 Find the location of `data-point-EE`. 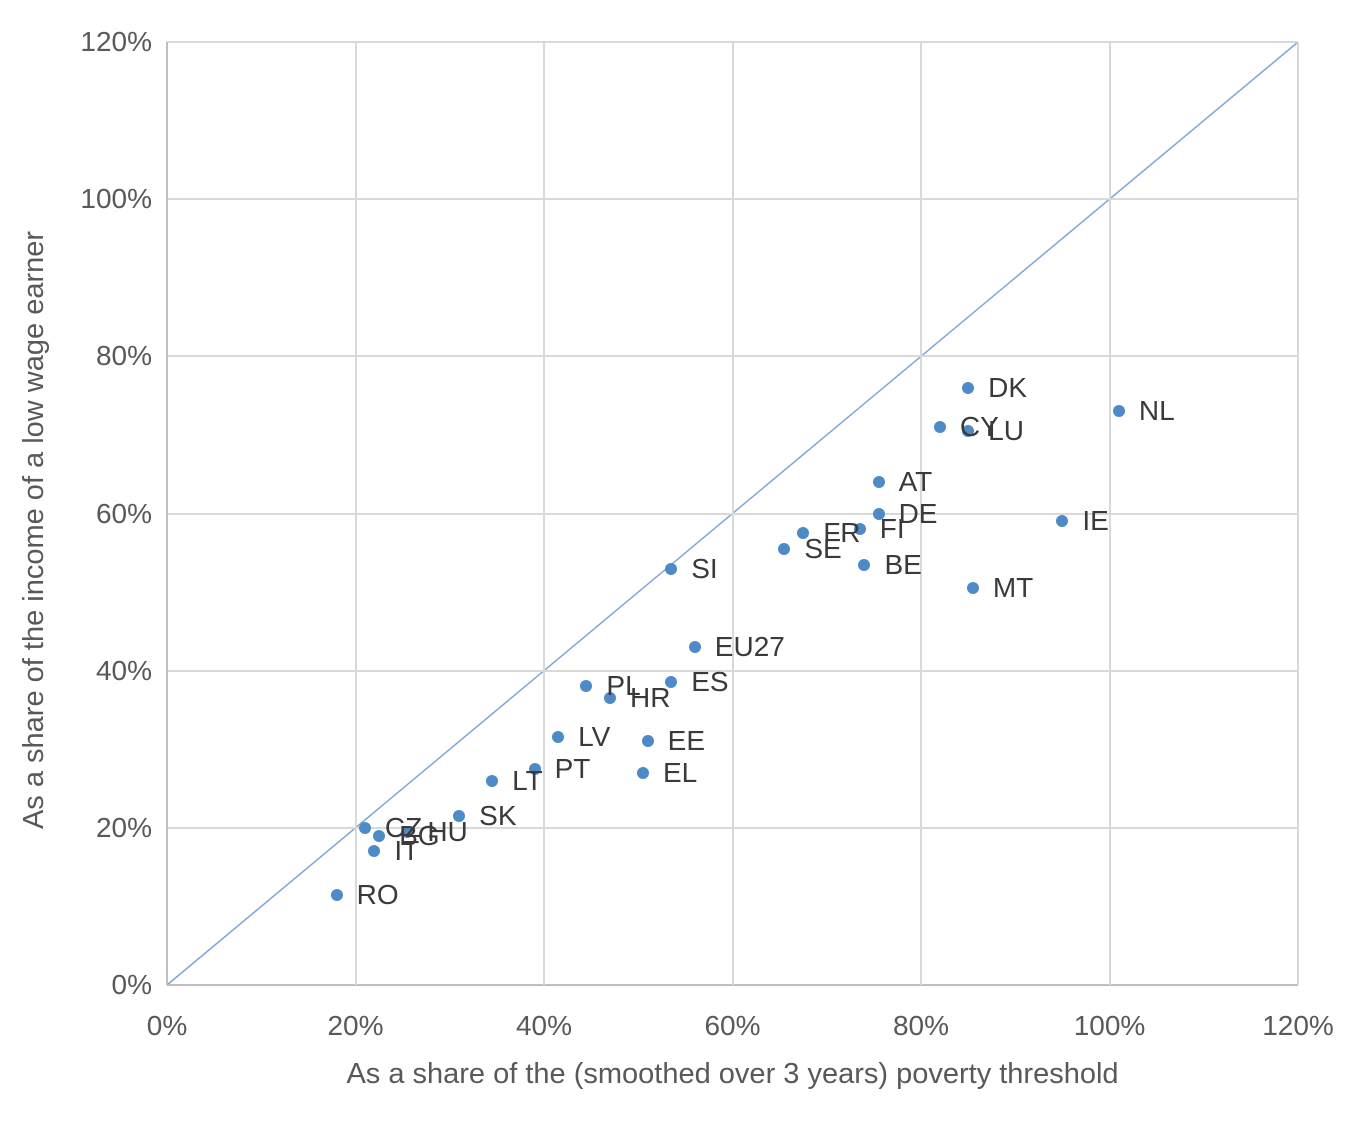

data-point-EE is located at coordinates (647, 741).